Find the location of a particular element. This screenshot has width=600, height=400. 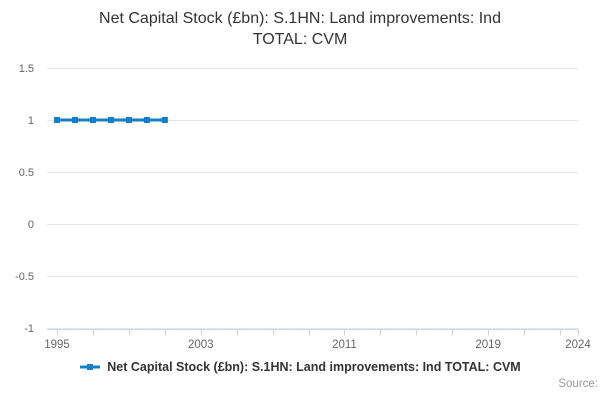

svg-text: 1.5 is located at coordinates (26, 69).